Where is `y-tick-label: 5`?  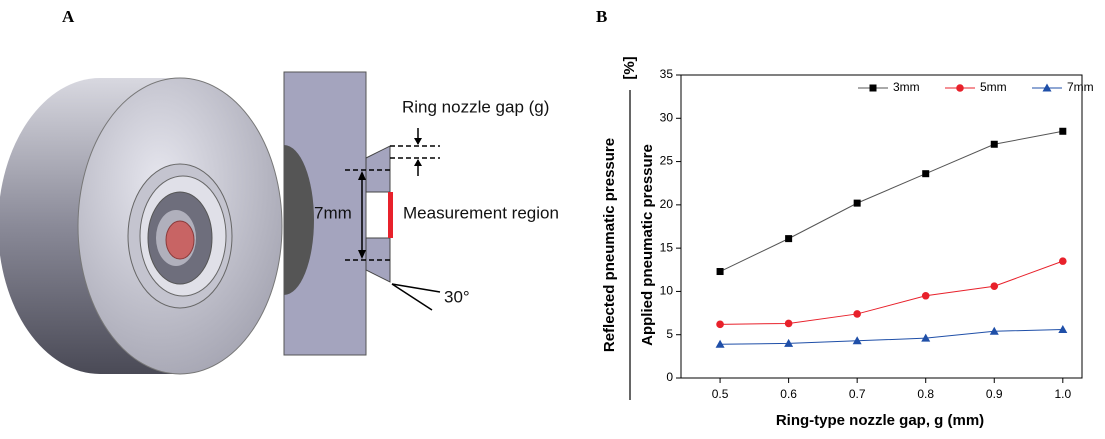
y-tick-label: 5 is located at coordinates (669, 334).